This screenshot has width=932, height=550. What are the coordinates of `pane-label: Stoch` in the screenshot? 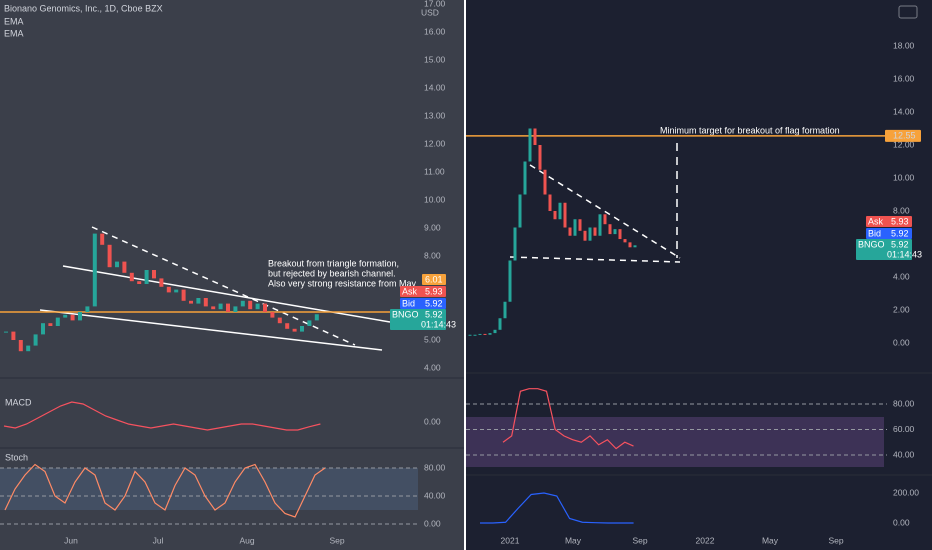 It's located at (16, 457).